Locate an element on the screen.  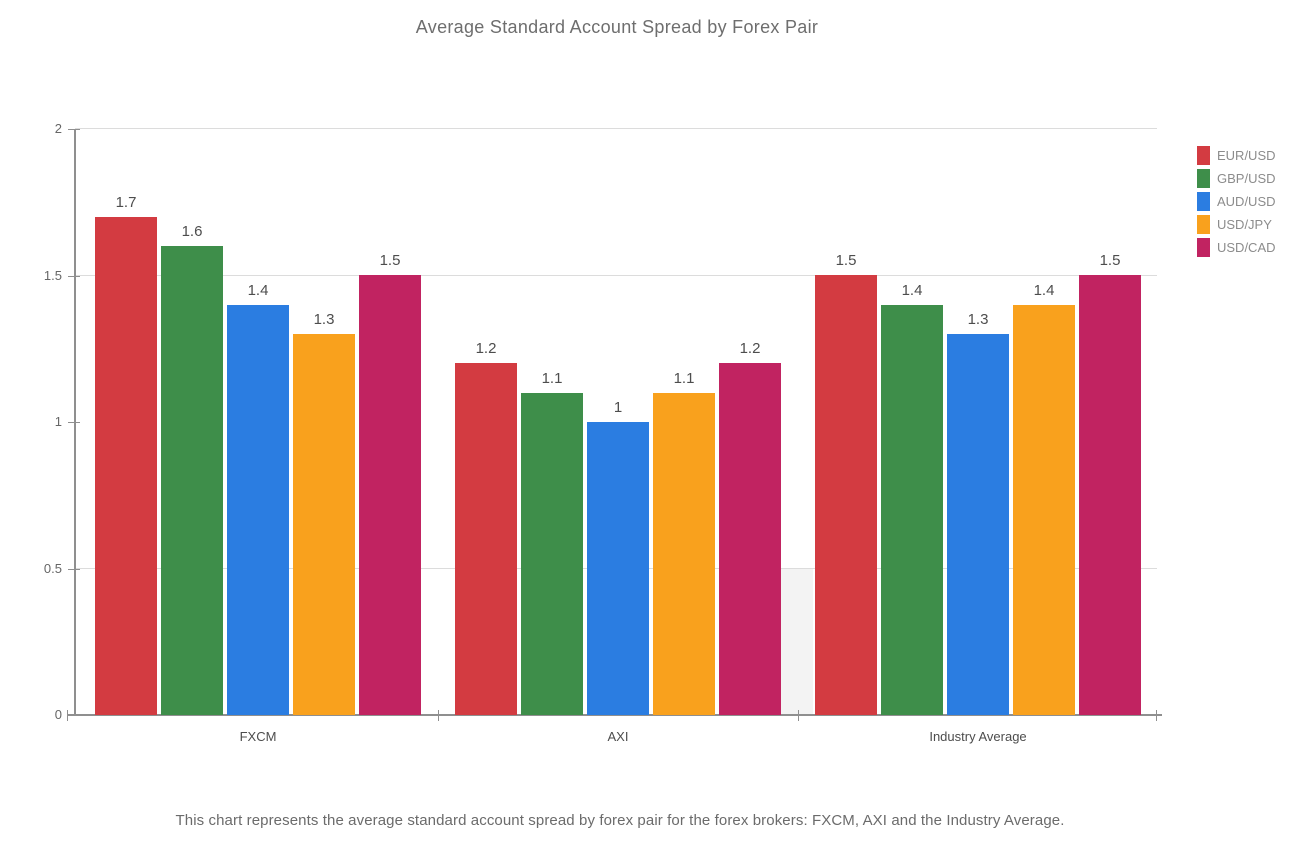
x-axis-category-label: Industry Average is located at coordinates (978, 736).